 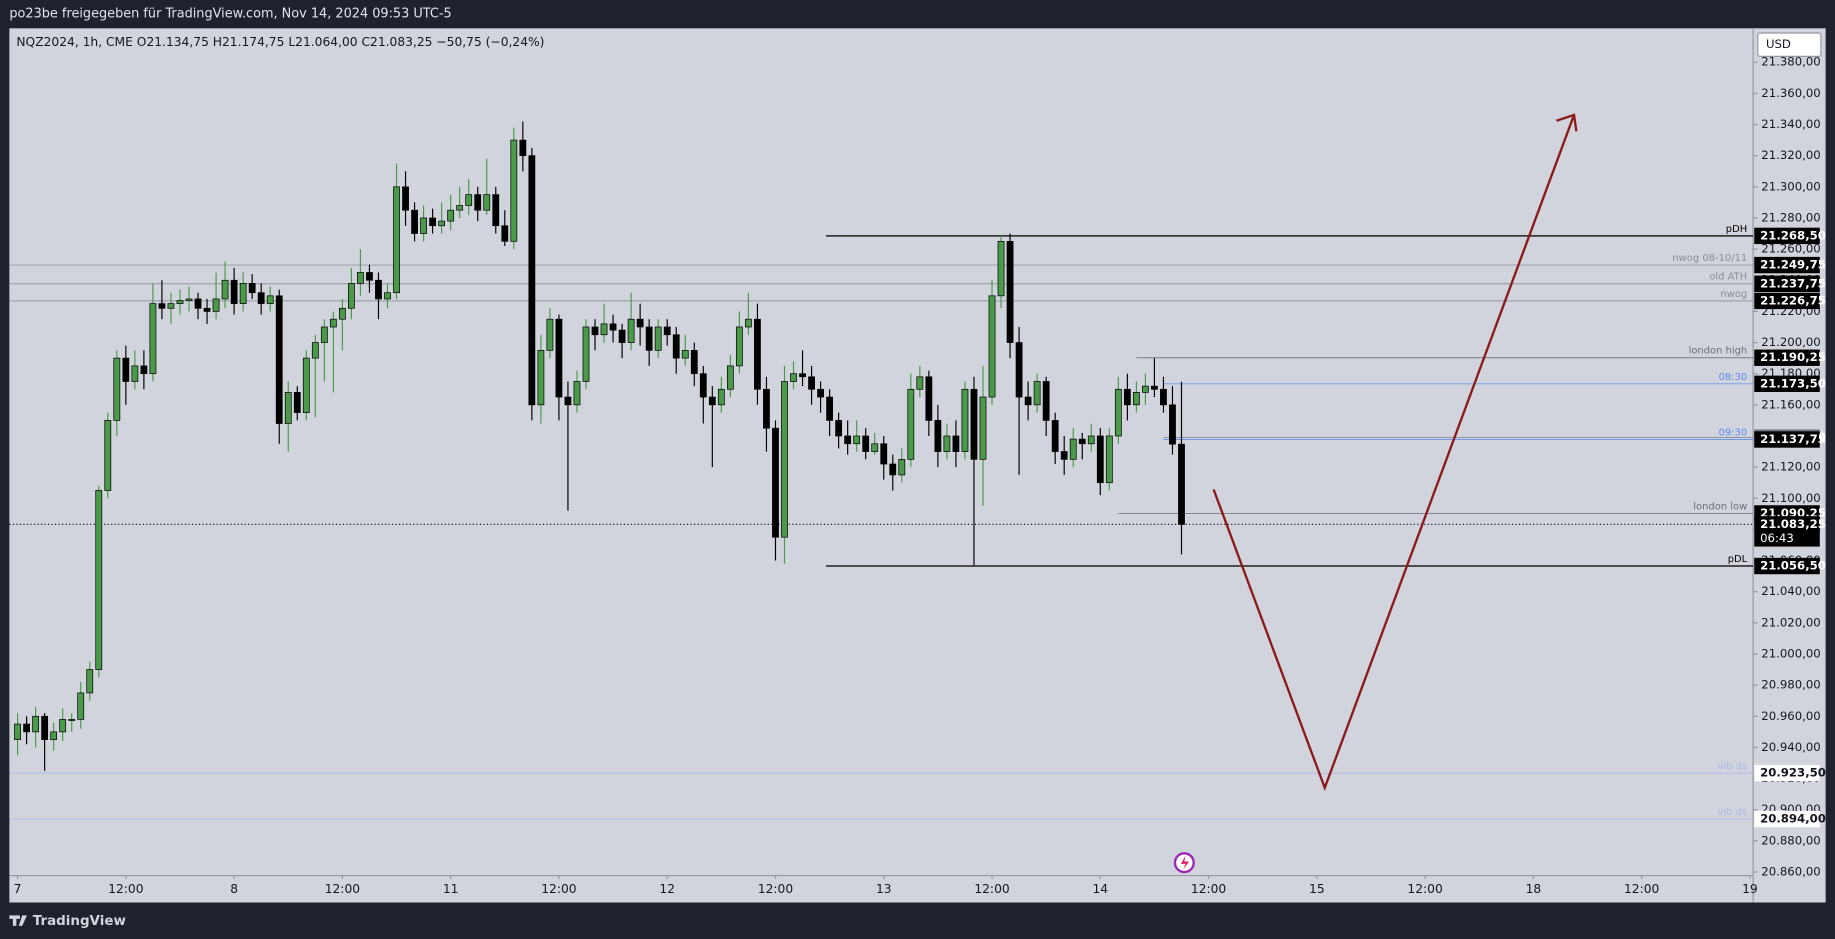 I want to click on countdown: 06:43, so click(x=1777, y=538).